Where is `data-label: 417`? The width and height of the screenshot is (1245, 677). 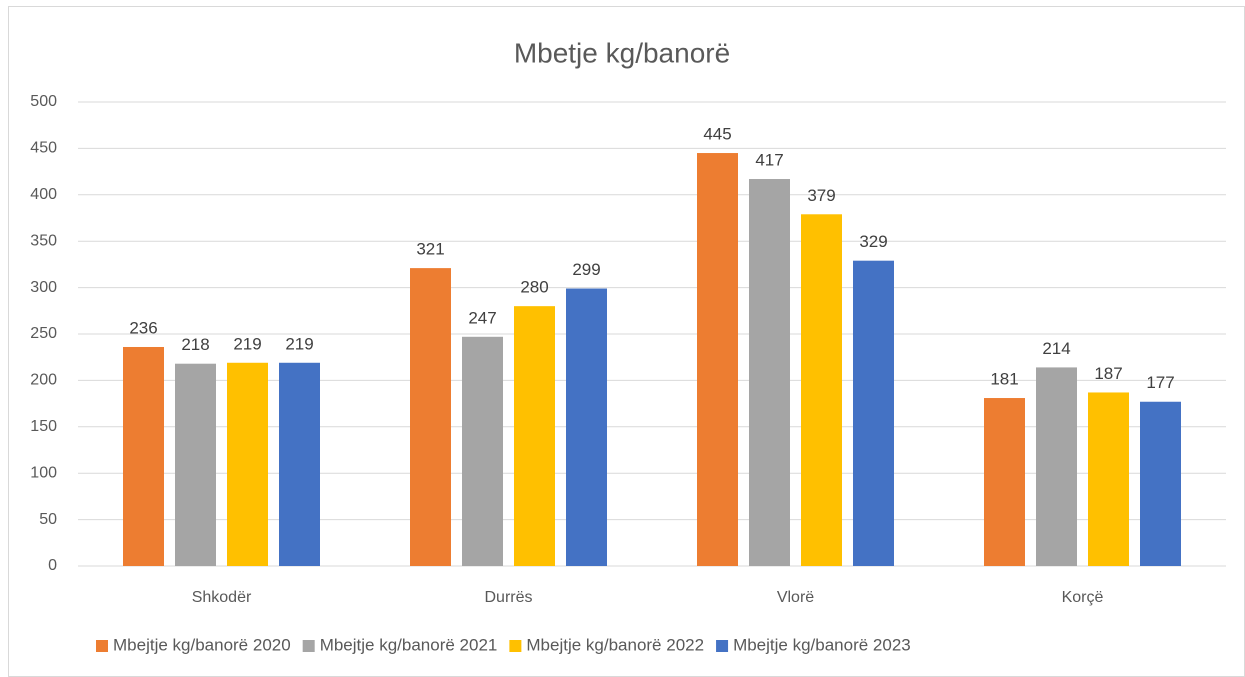
data-label: 417 is located at coordinates (769, 160).